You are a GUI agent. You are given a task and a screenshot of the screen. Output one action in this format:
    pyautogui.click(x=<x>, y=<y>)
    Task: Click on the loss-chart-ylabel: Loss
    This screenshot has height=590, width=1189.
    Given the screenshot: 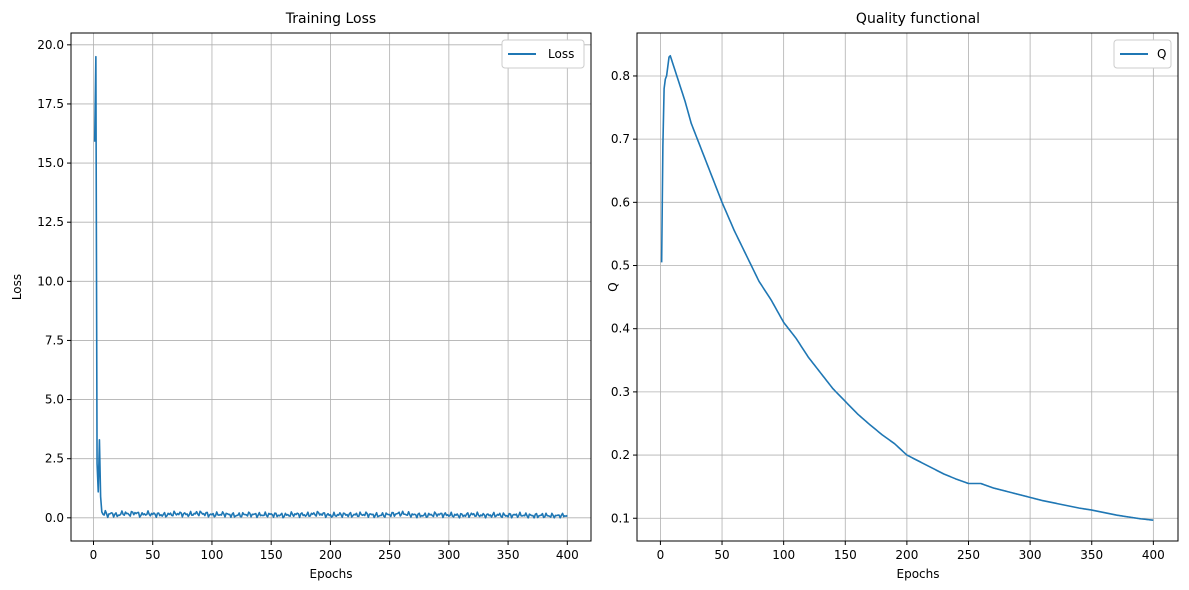 What is the action you would take?
    pyautogui.click(x=17, y=287)
    